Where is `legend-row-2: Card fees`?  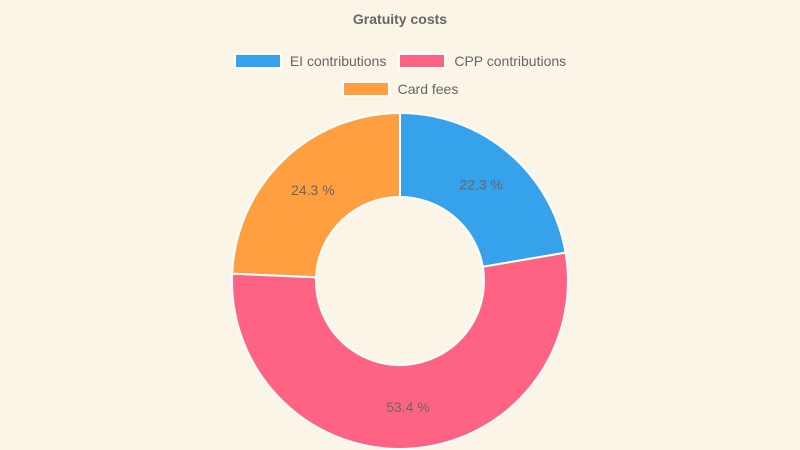
legend-row-2: Card fees is located at coordinates (400, 89).